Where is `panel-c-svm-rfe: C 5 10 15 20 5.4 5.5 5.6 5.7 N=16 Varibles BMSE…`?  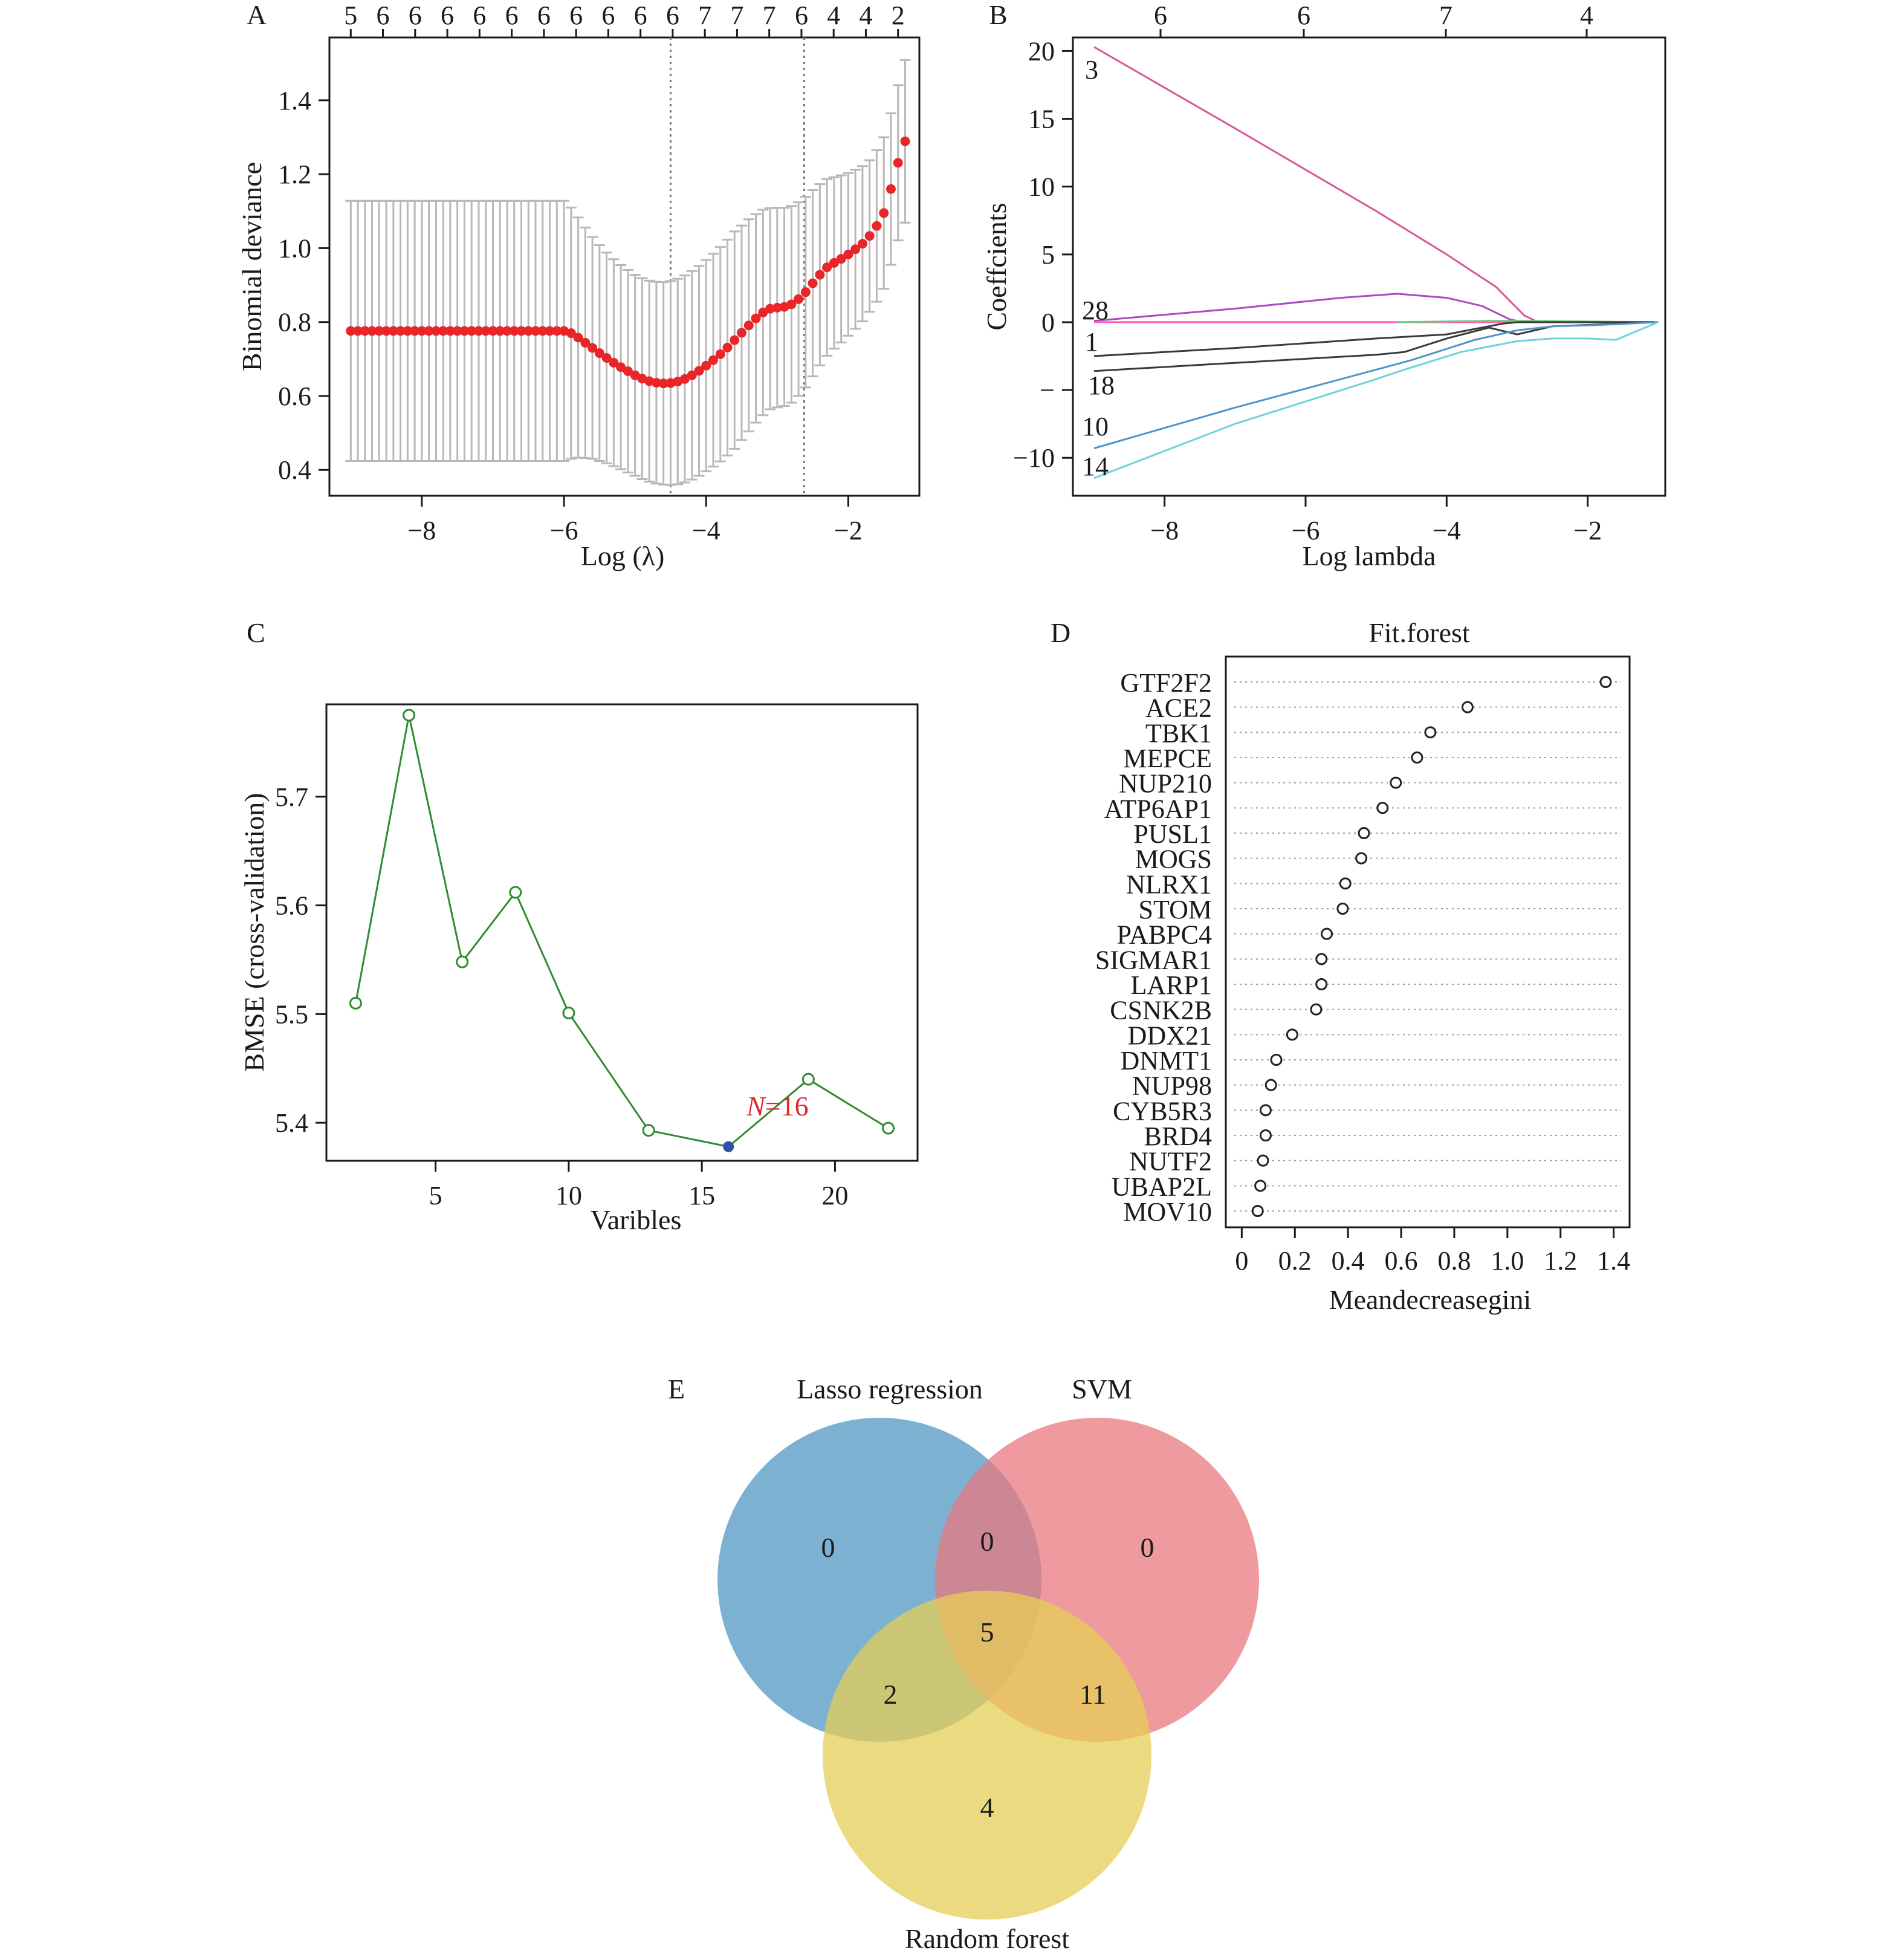 panel-c-svm-rfe: C 5 10 15 20 5.4 5.5 5.6 5.7 N=16 Varibles BMSE… is located at coordinates (579, 926).